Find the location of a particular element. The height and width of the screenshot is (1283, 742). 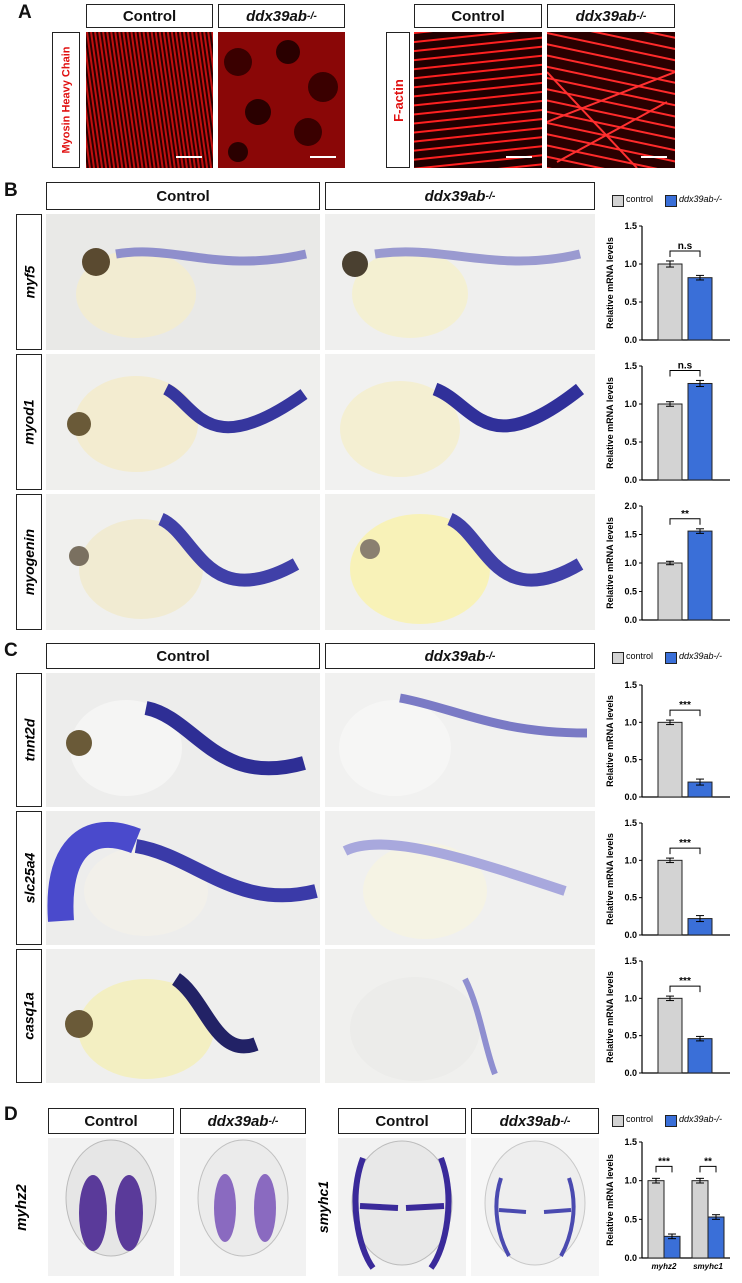

ish-slc25a4-mutant is located at coordinates (460, 878).